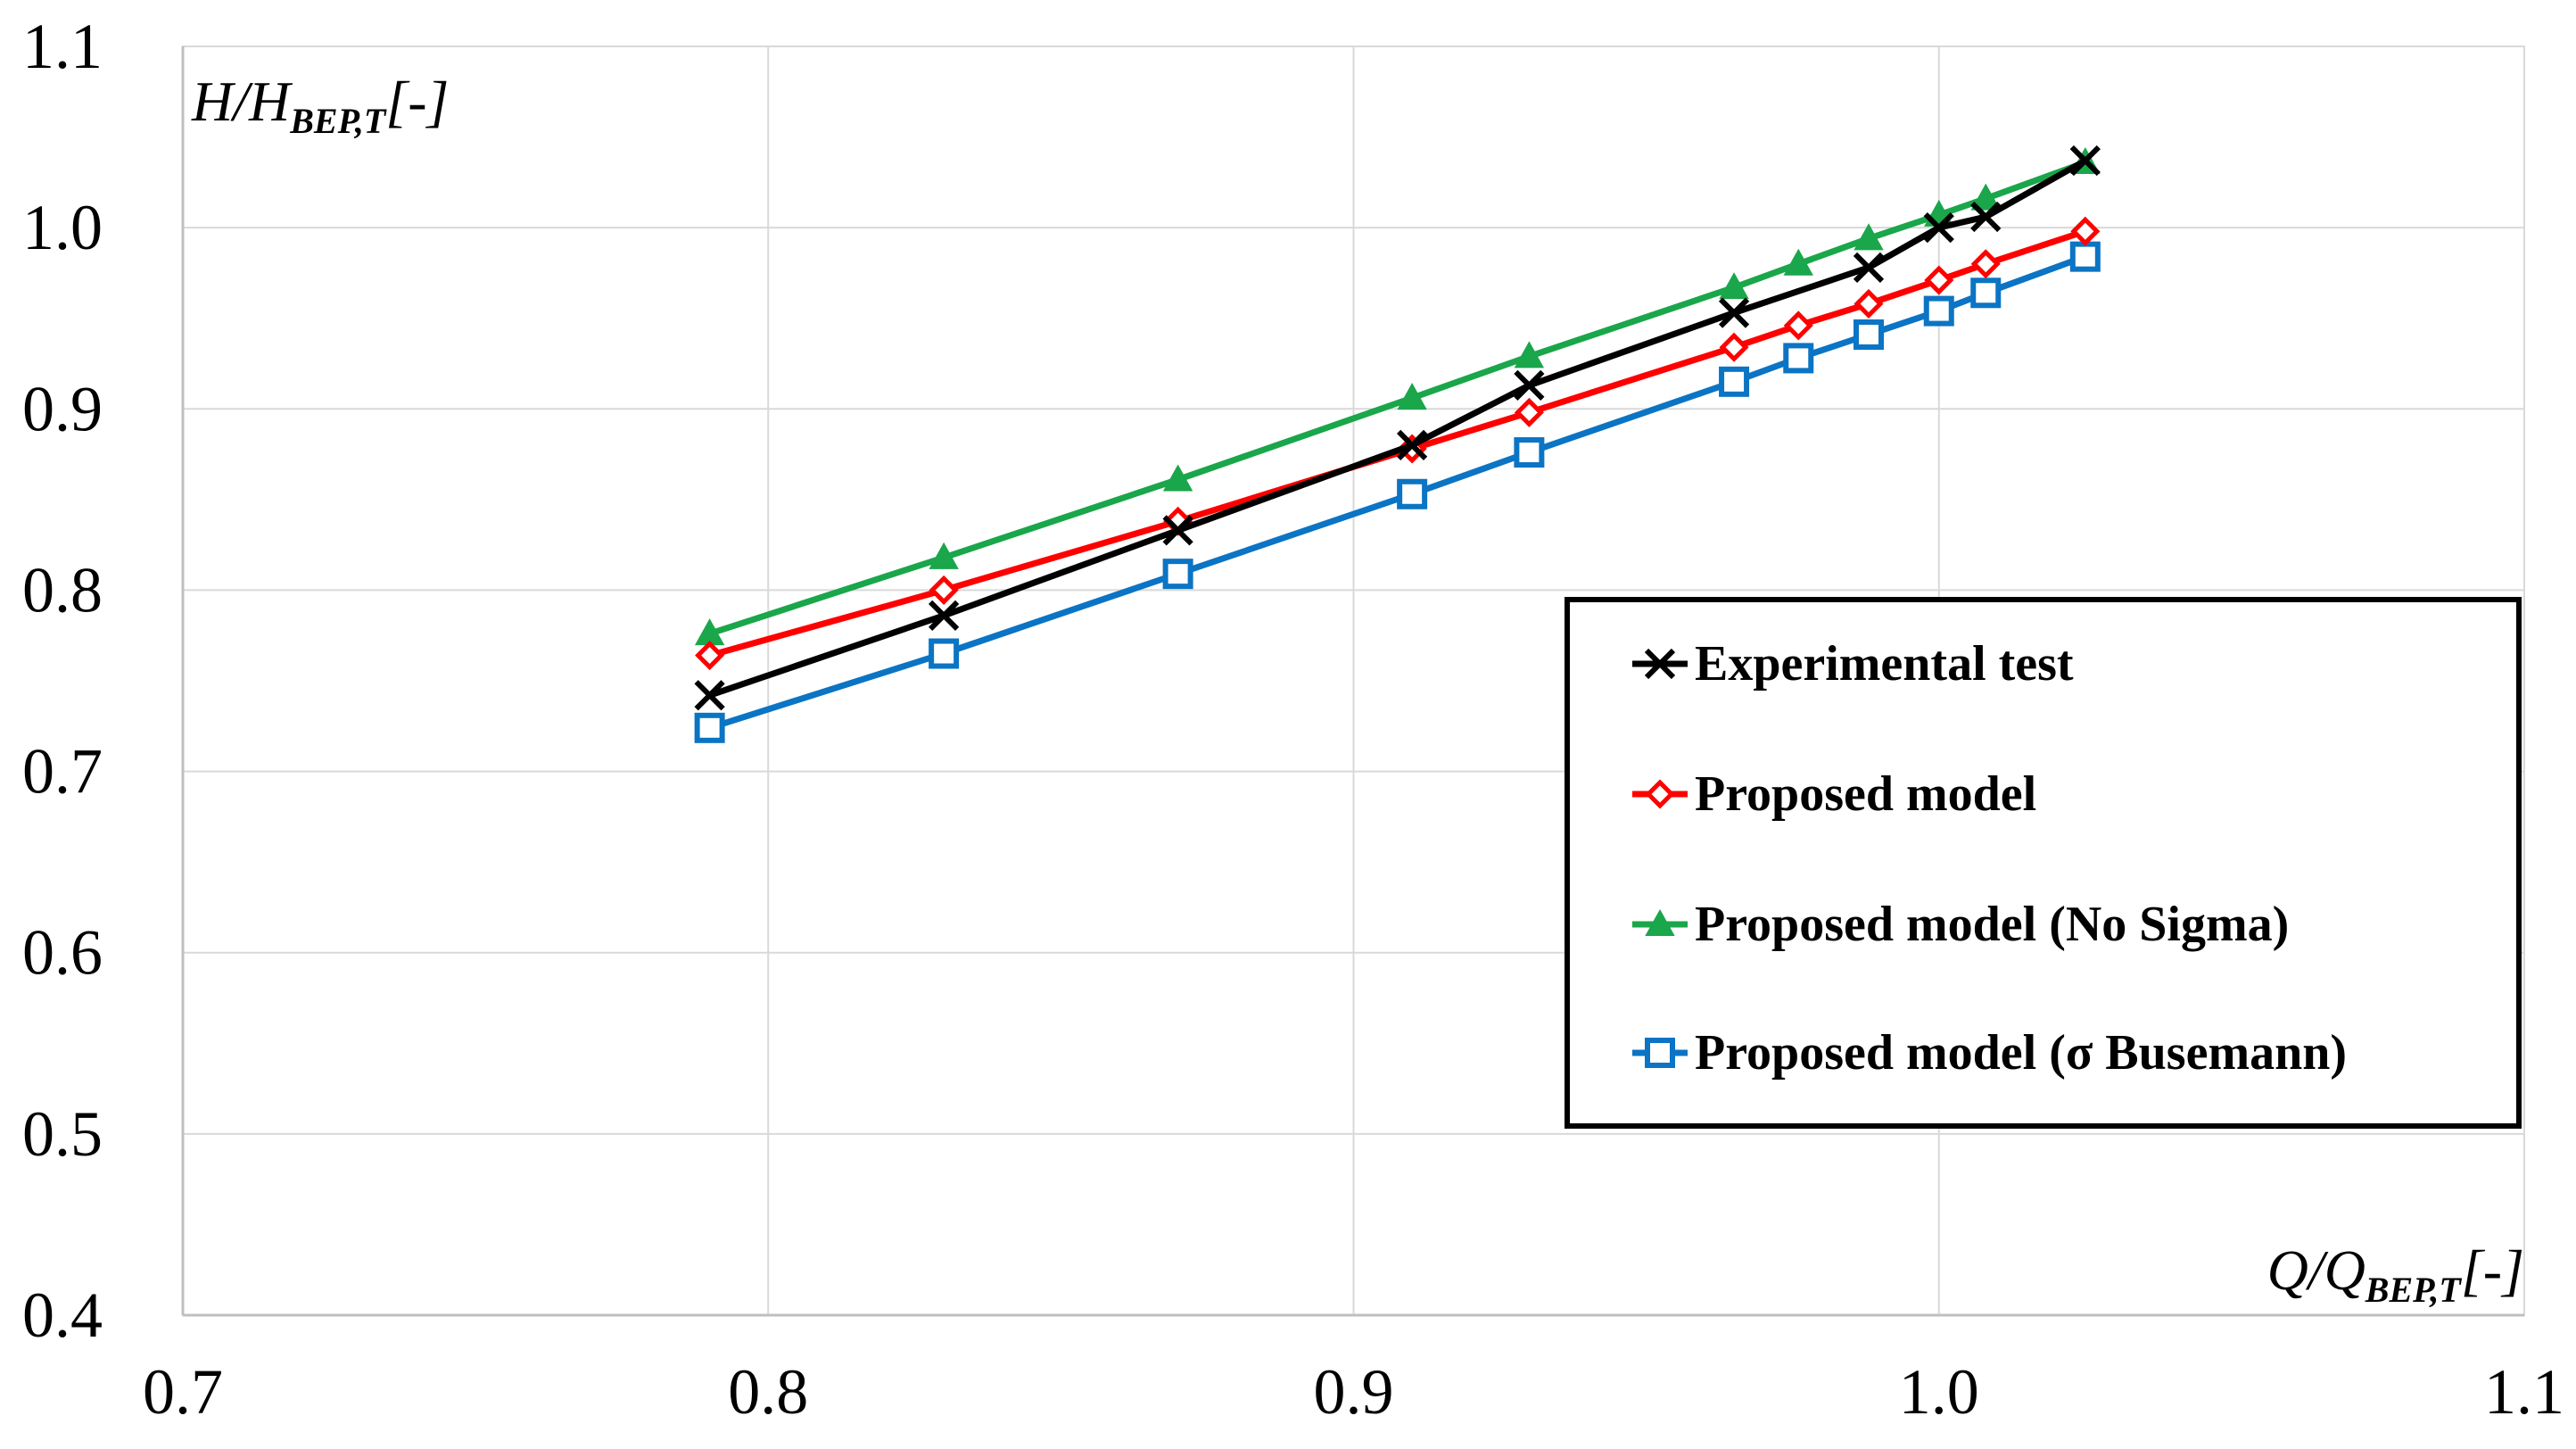 The width and height of the screenshot is (2576, 1449). Describe the element at coordinates (1939, 1392) in the screenshot. I see `x-tick-label: 1.0` at that location.